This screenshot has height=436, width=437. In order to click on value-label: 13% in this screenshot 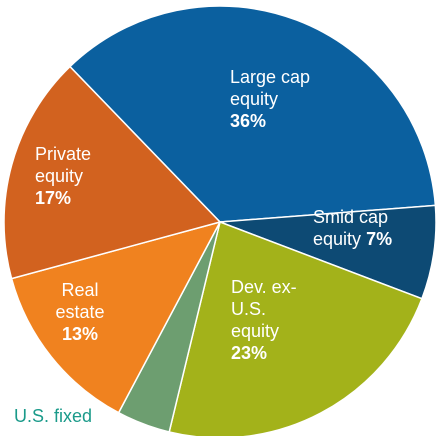, I will do `click(80, 334)`.